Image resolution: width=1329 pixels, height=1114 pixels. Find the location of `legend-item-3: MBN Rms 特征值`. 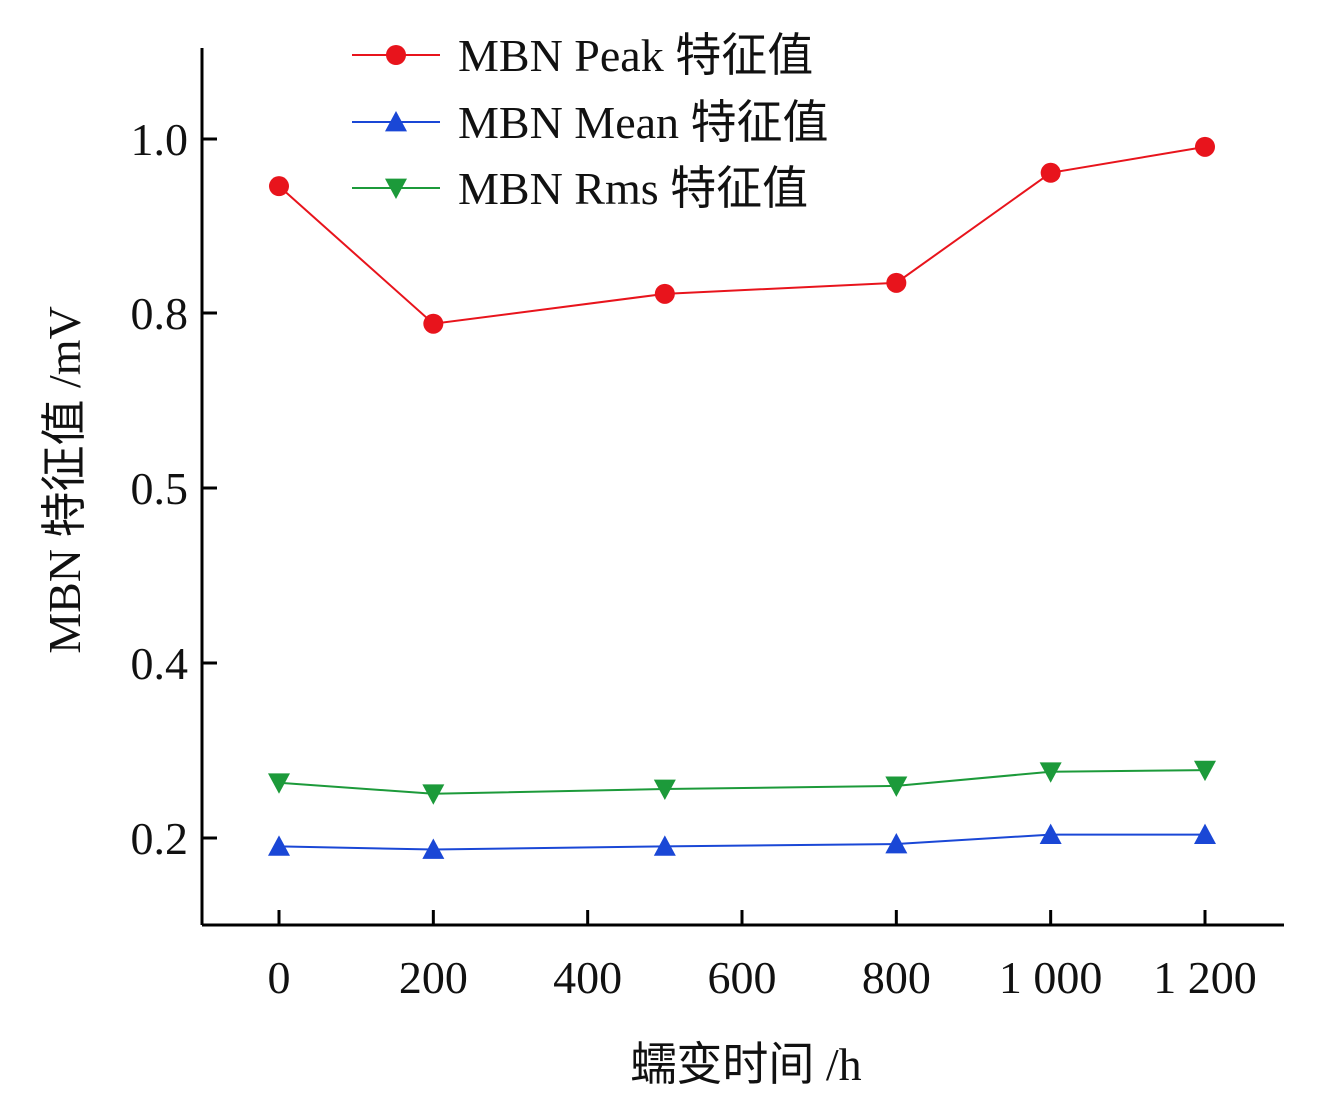

legend-item-3: MBN Rms 特征值 is located at coordinates (580, 188).